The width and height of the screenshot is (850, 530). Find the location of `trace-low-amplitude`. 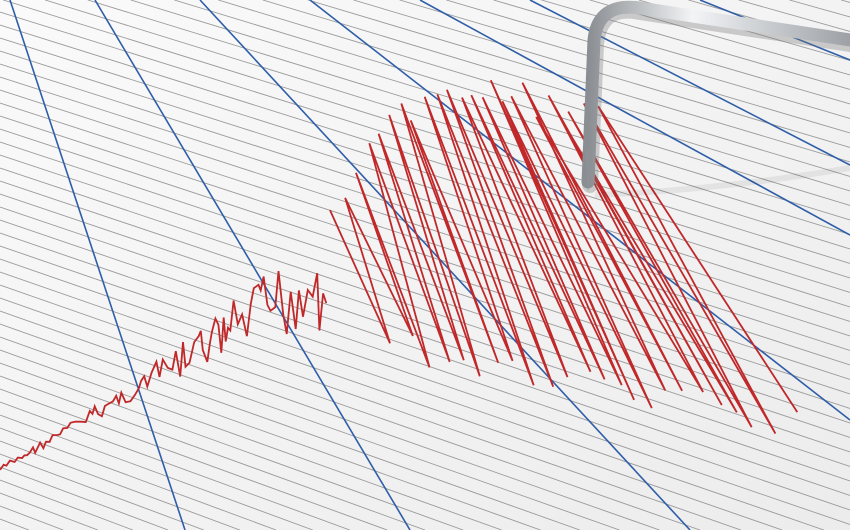

trace-low-amplitude is located at coordinates (164, 371).